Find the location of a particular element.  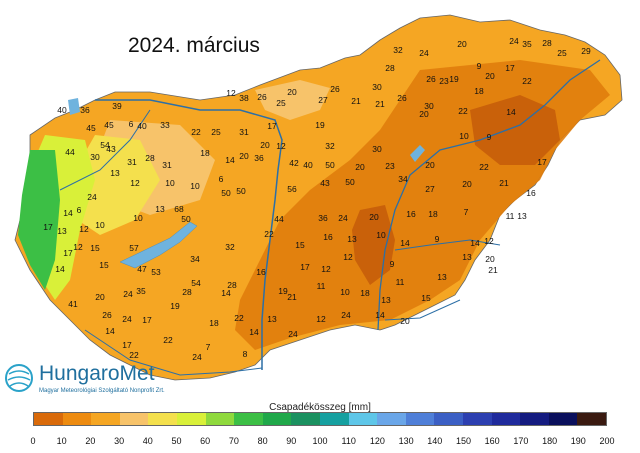

station-value: 26 is located at coordinates (335, 89).